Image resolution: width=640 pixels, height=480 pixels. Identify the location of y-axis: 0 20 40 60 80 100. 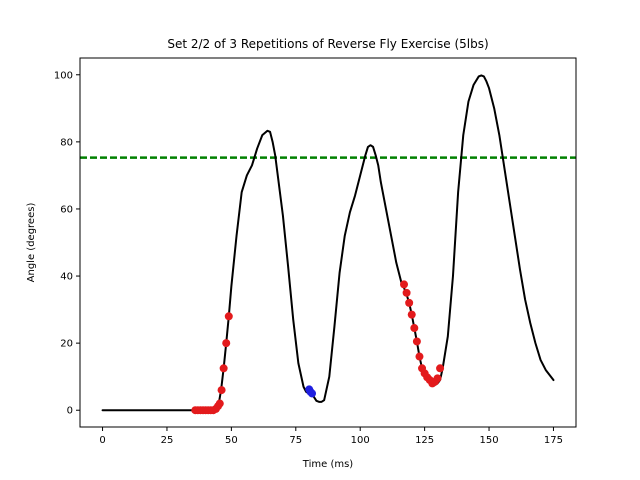
(67, 243).